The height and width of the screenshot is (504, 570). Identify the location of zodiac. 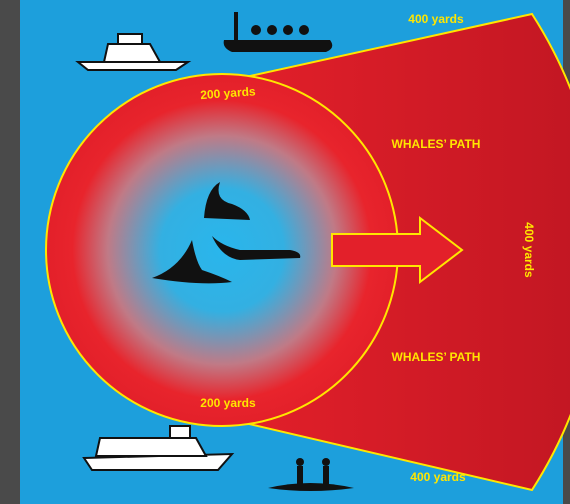
(278, 32).